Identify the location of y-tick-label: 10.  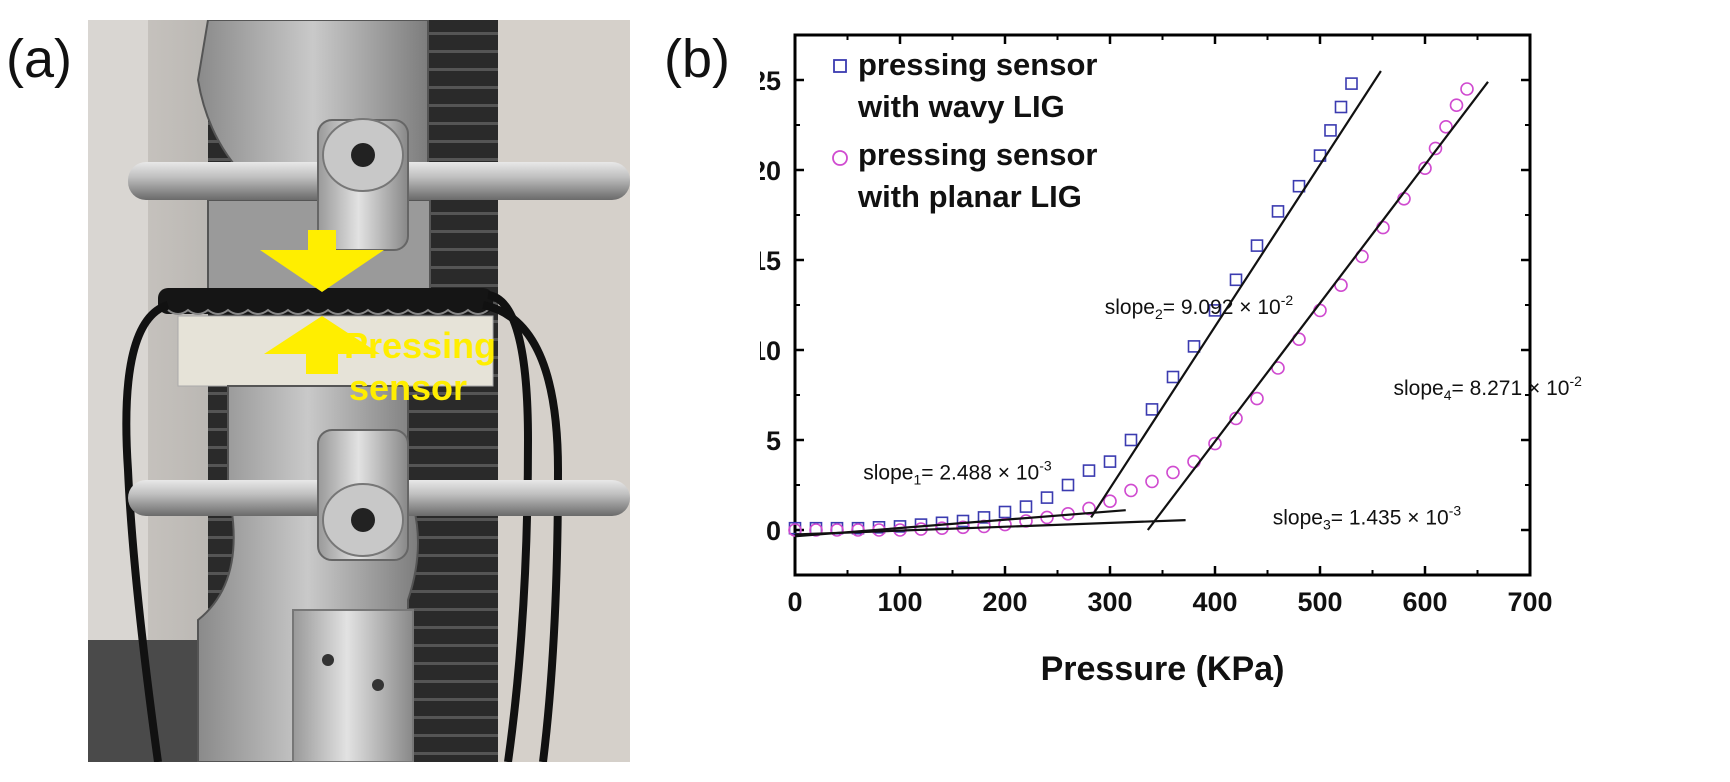
(770, 351).